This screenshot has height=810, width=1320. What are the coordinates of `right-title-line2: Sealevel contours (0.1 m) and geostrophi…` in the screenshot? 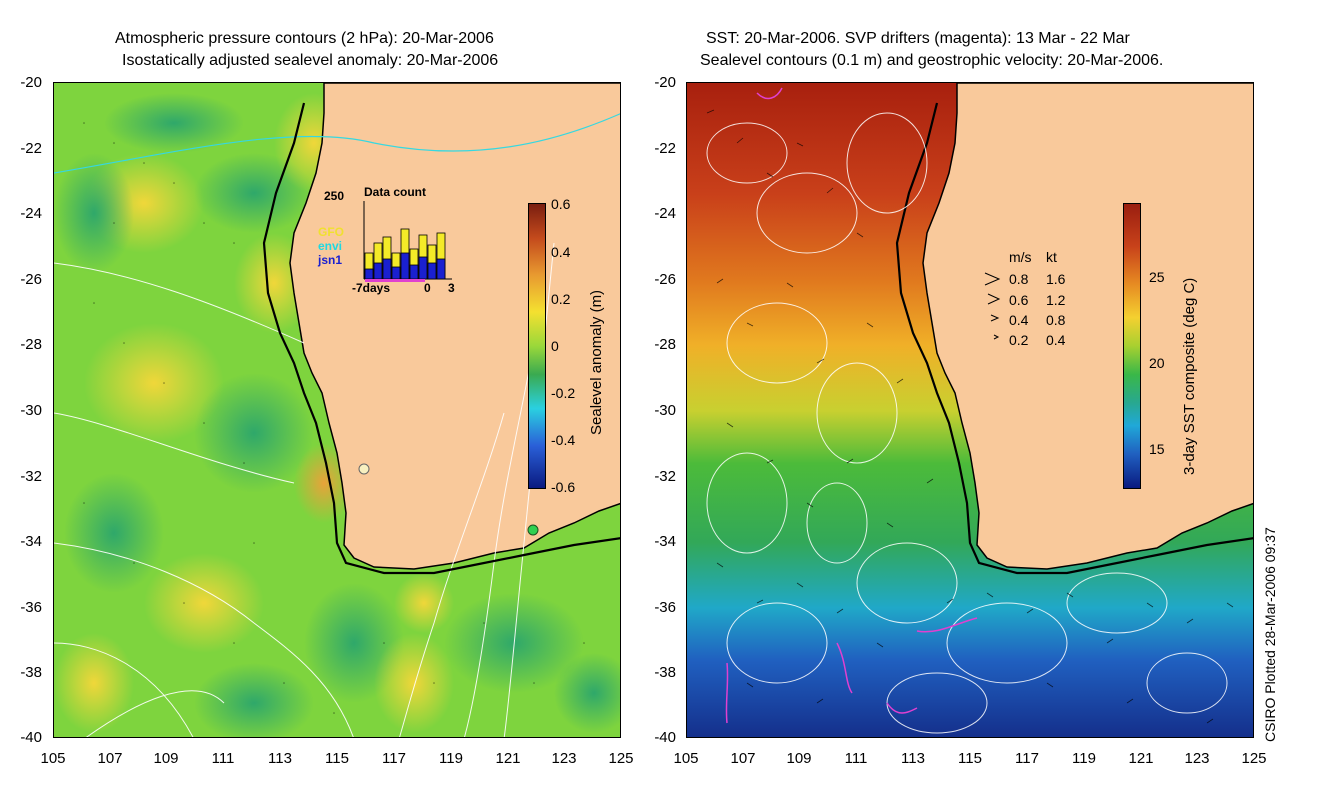 It's located at (932, 60).